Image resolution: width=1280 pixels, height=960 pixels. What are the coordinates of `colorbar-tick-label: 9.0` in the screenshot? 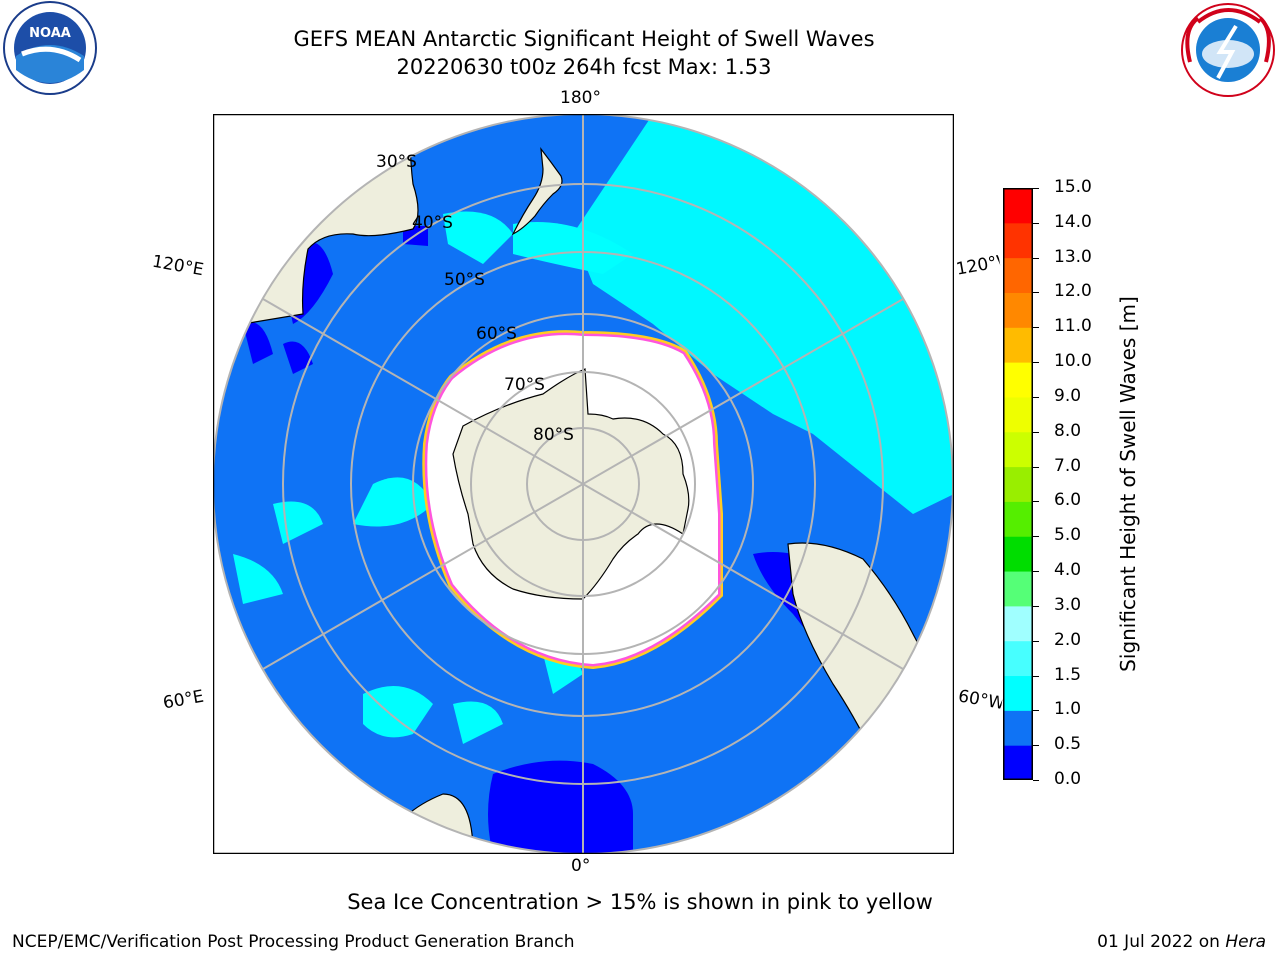 It's located at (1068, 396).